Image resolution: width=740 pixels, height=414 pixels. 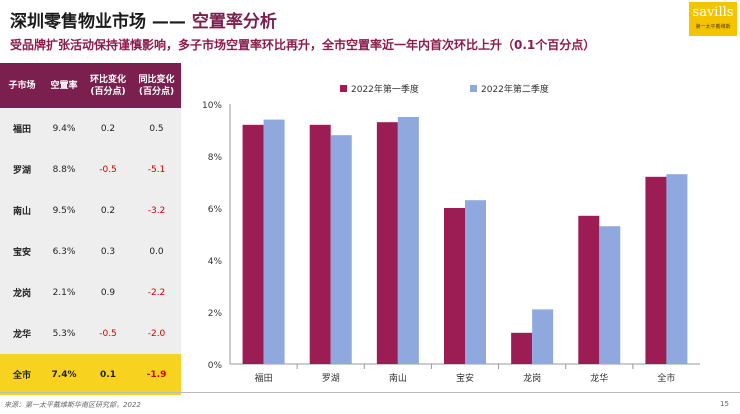 I want to click on table-header: 子市场 空置率 环比变化 (百分点) 同比变化 (百分点), so click(x=90, y=85).